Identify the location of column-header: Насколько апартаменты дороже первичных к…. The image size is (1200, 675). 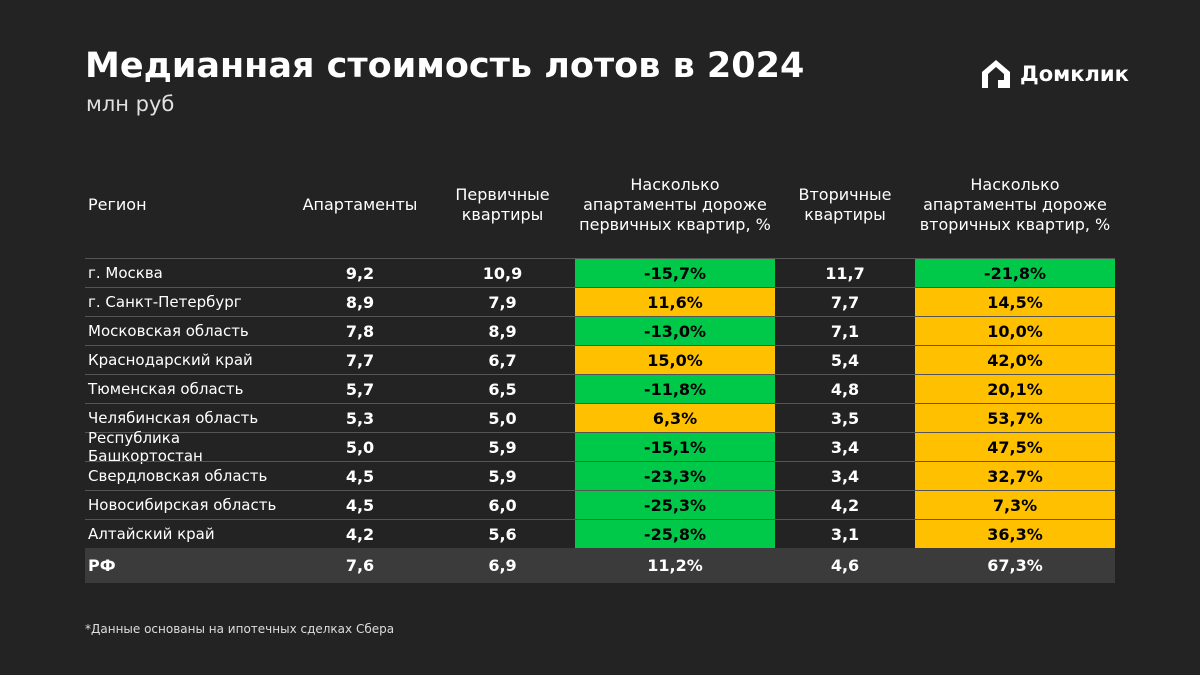
(675, 204).